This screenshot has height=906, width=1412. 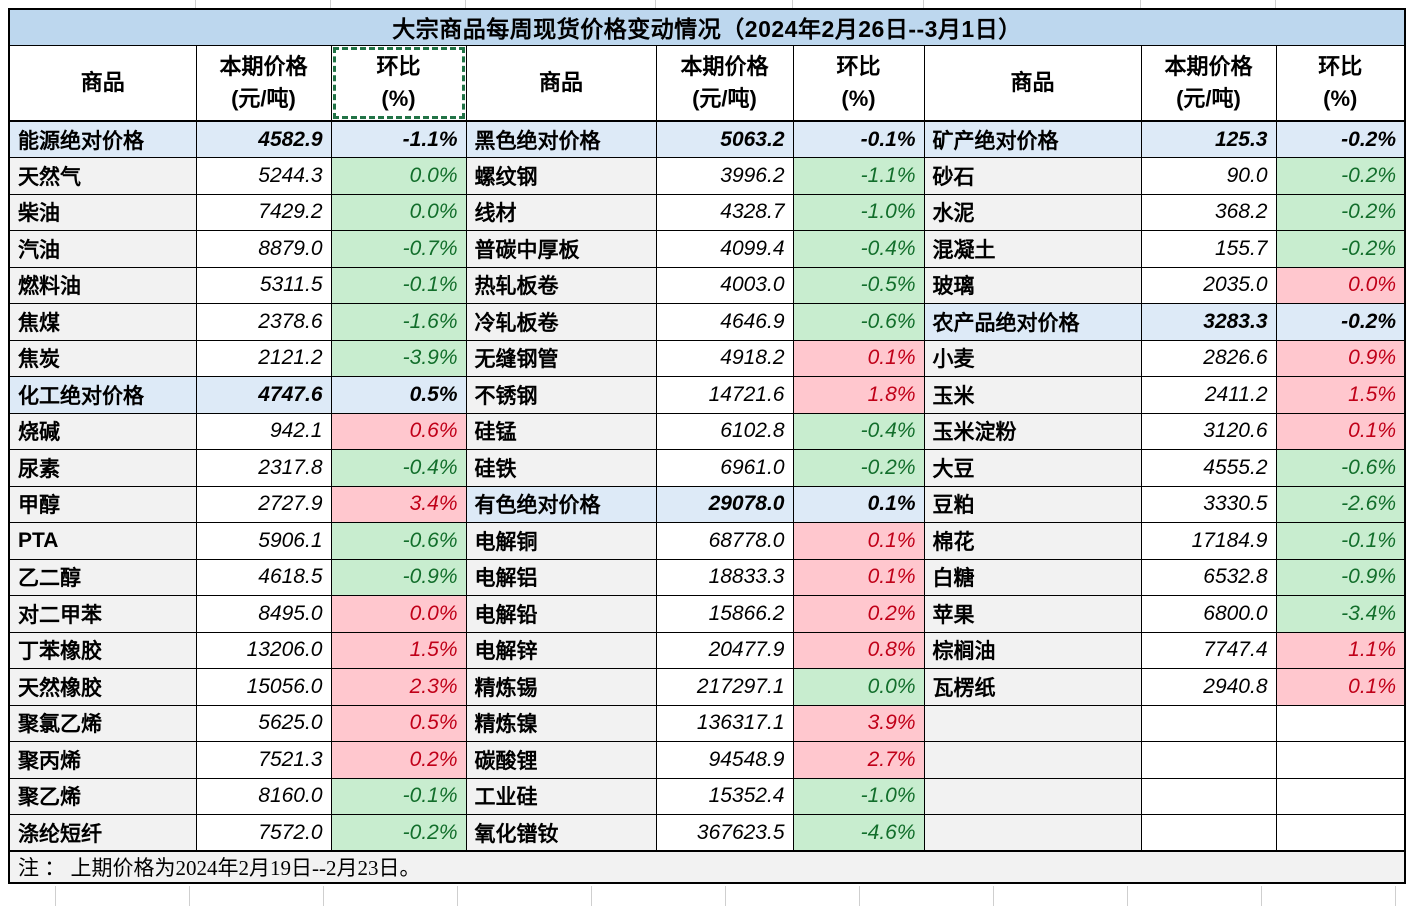 I want to click on cell-commodity-name: 有色绝对价格, so click(x=561, y=504).